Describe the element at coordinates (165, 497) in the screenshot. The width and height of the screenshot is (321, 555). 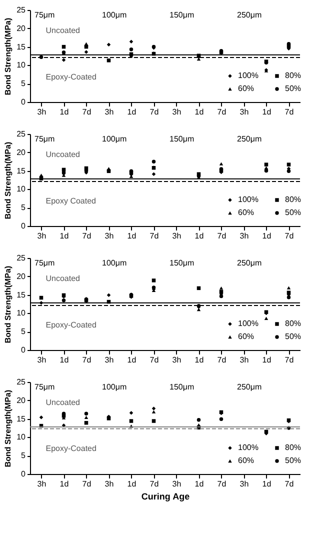
I see `x-axis-title: Curing Age` at that location.